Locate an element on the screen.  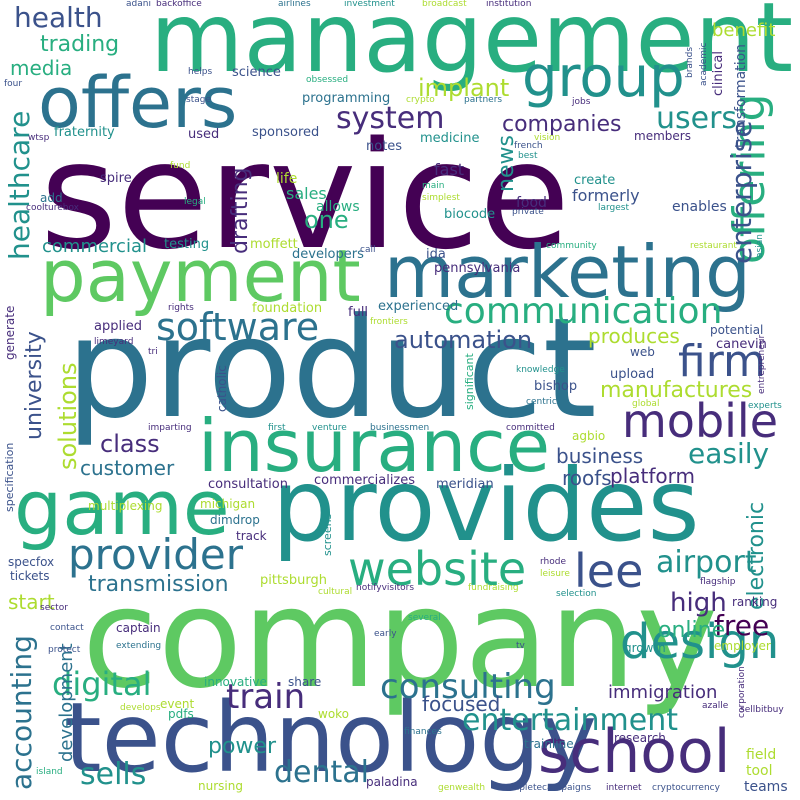
word-airlines: airlines is located at coordinates (294, 4).